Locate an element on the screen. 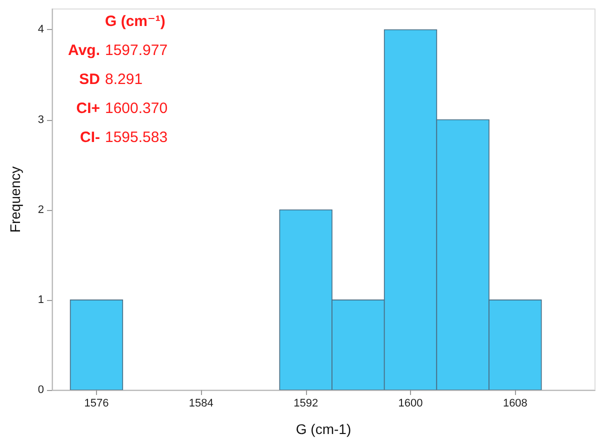 This screenshot has height=442, width=602. x-tick-label: 1576 is located at coordinates (96, 404).